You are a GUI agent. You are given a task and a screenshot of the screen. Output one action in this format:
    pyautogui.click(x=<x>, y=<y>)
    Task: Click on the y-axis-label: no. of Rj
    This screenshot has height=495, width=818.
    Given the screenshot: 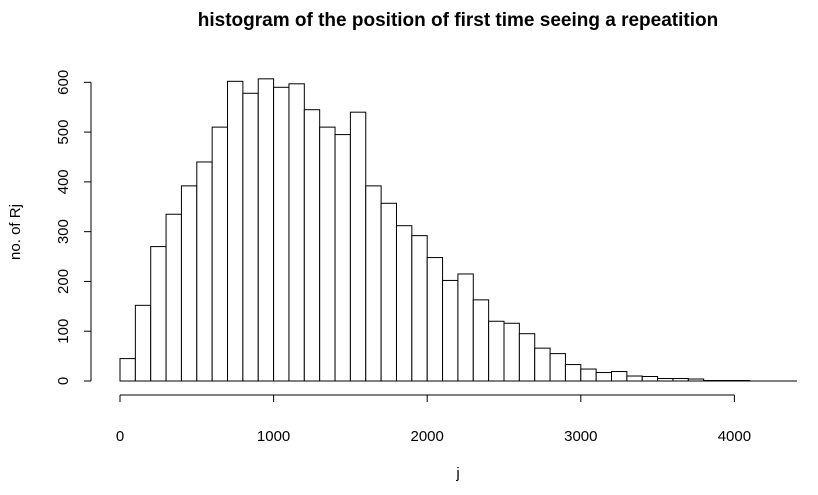 What is the action you would take?
    pyautogui.click(x=15, y=232)
    